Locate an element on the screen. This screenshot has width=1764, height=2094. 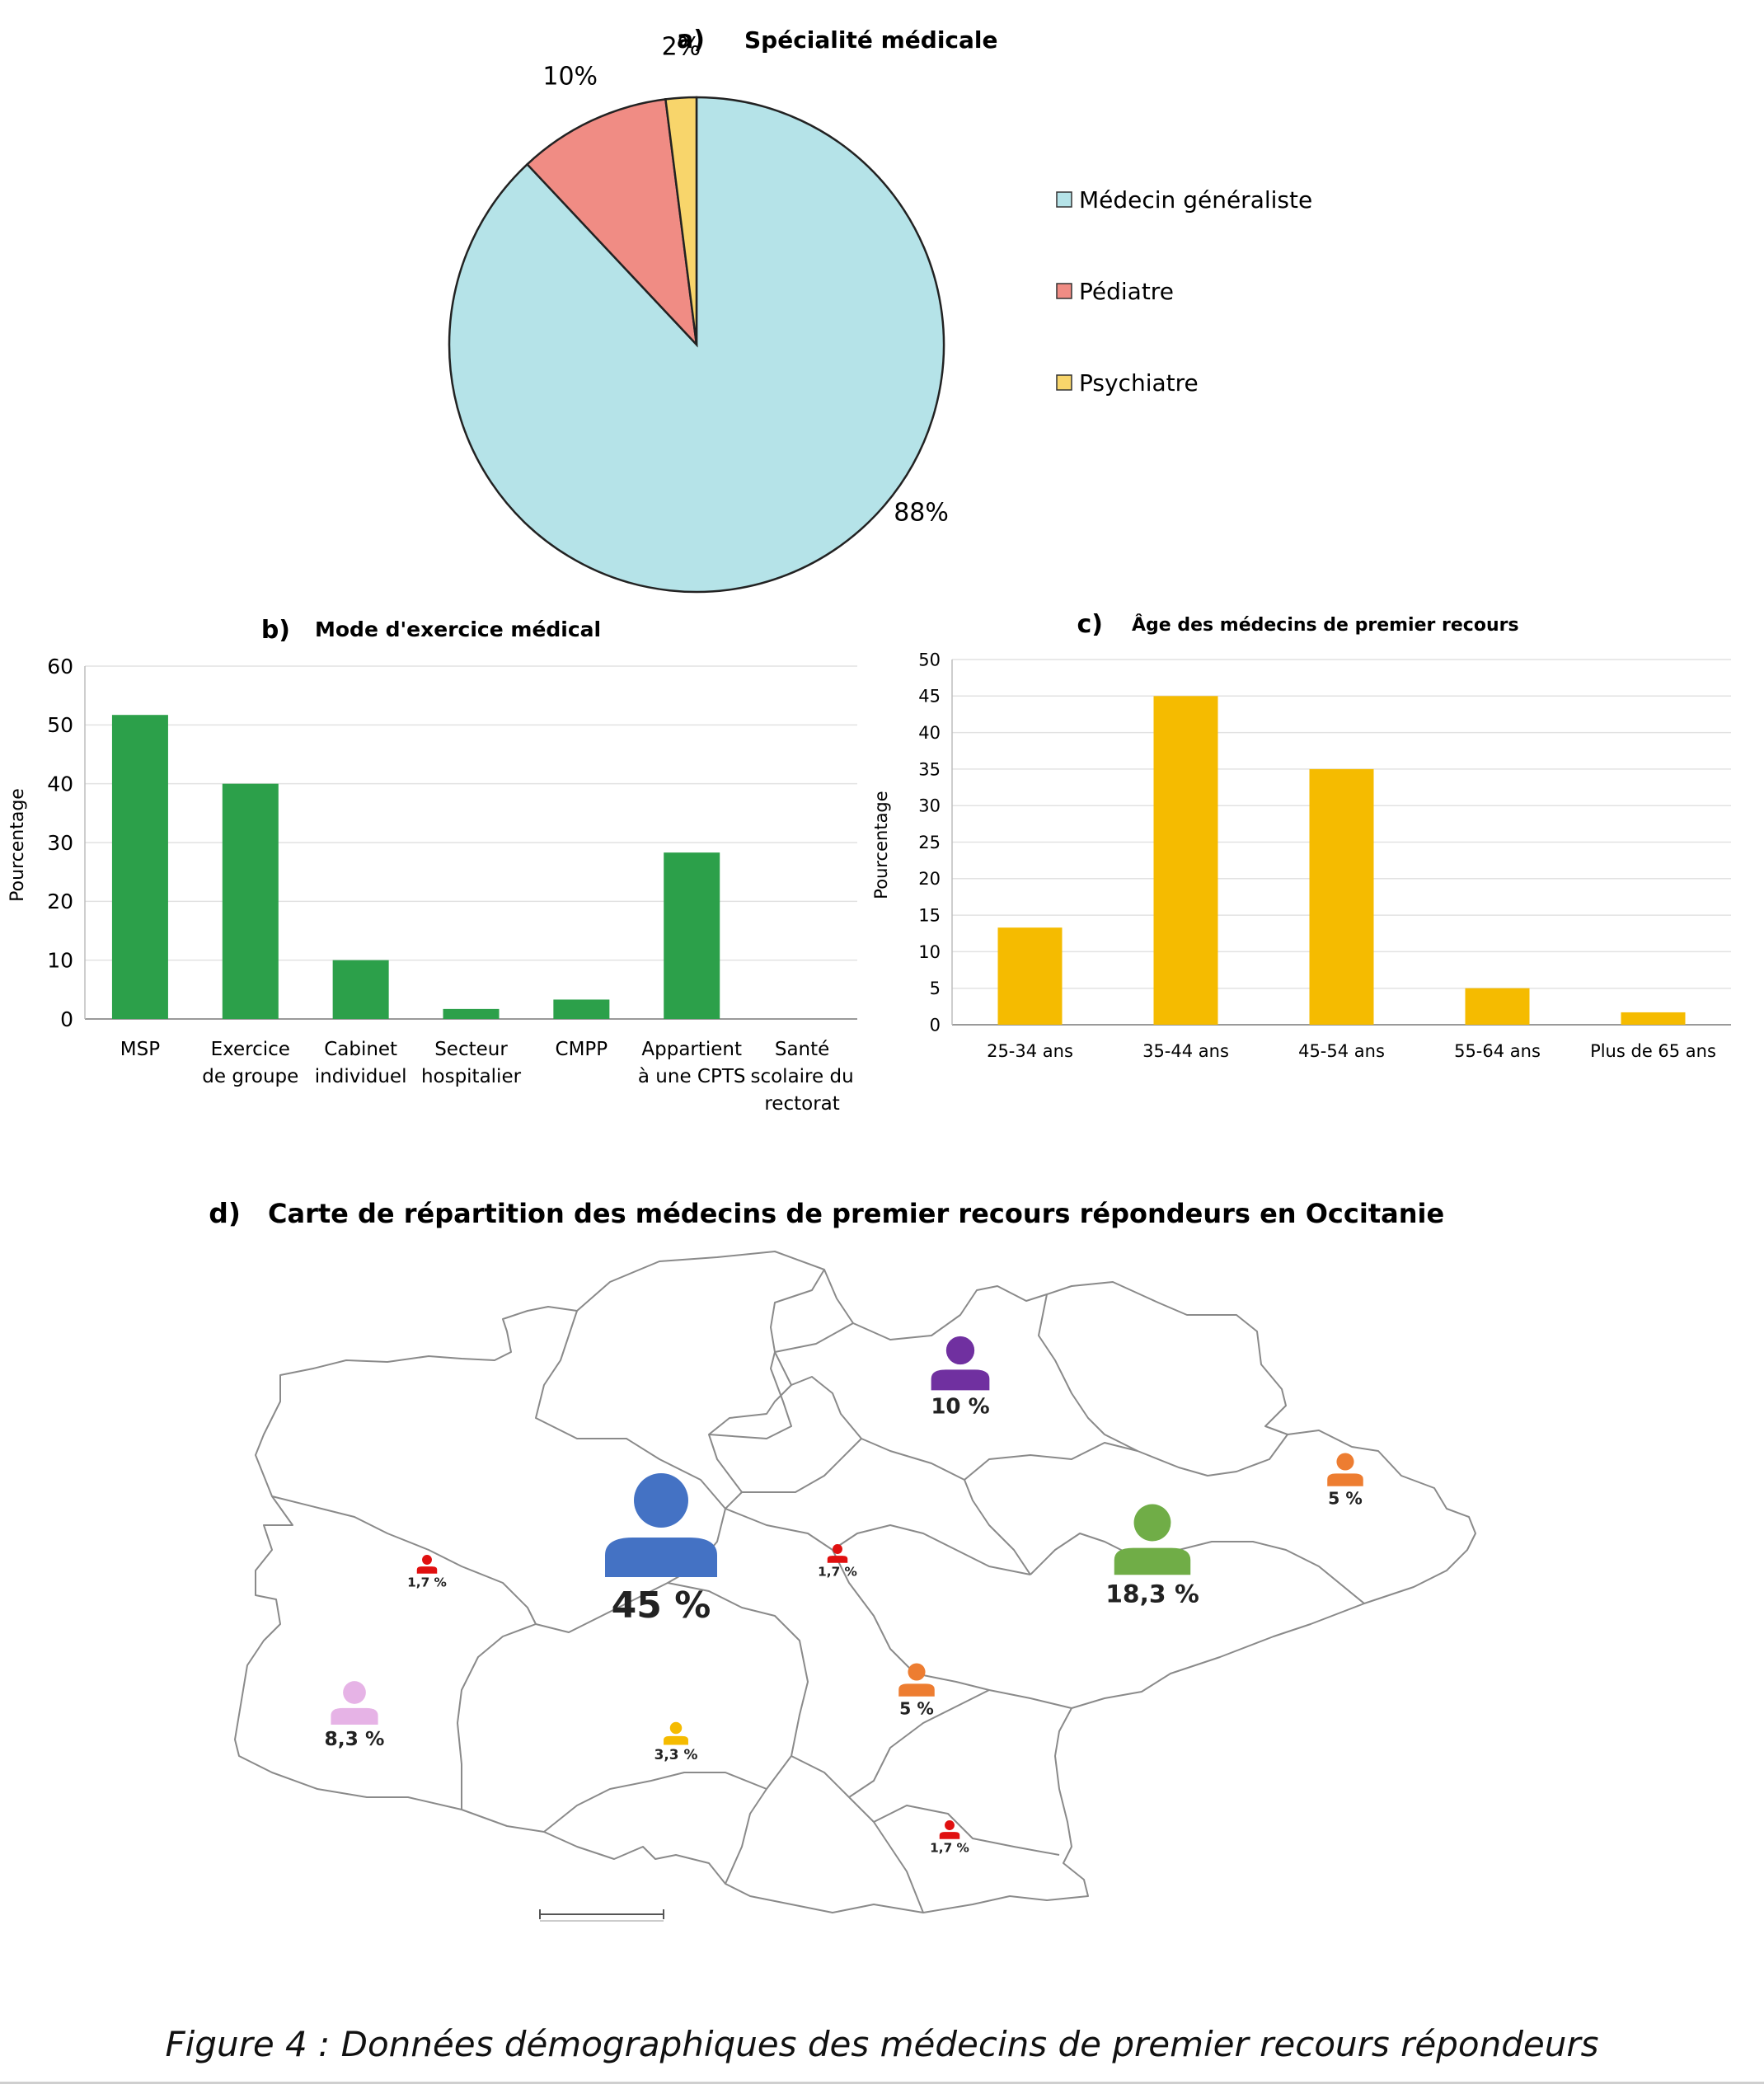
ytick-label: 15 is located at coordinates (929, 915).